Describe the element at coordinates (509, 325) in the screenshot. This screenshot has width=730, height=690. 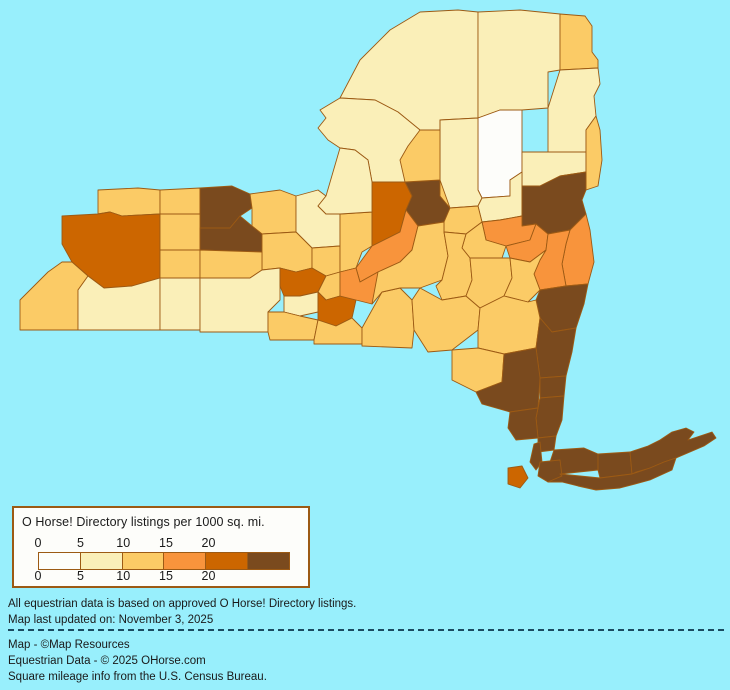
I see `county-ulster` at that location.